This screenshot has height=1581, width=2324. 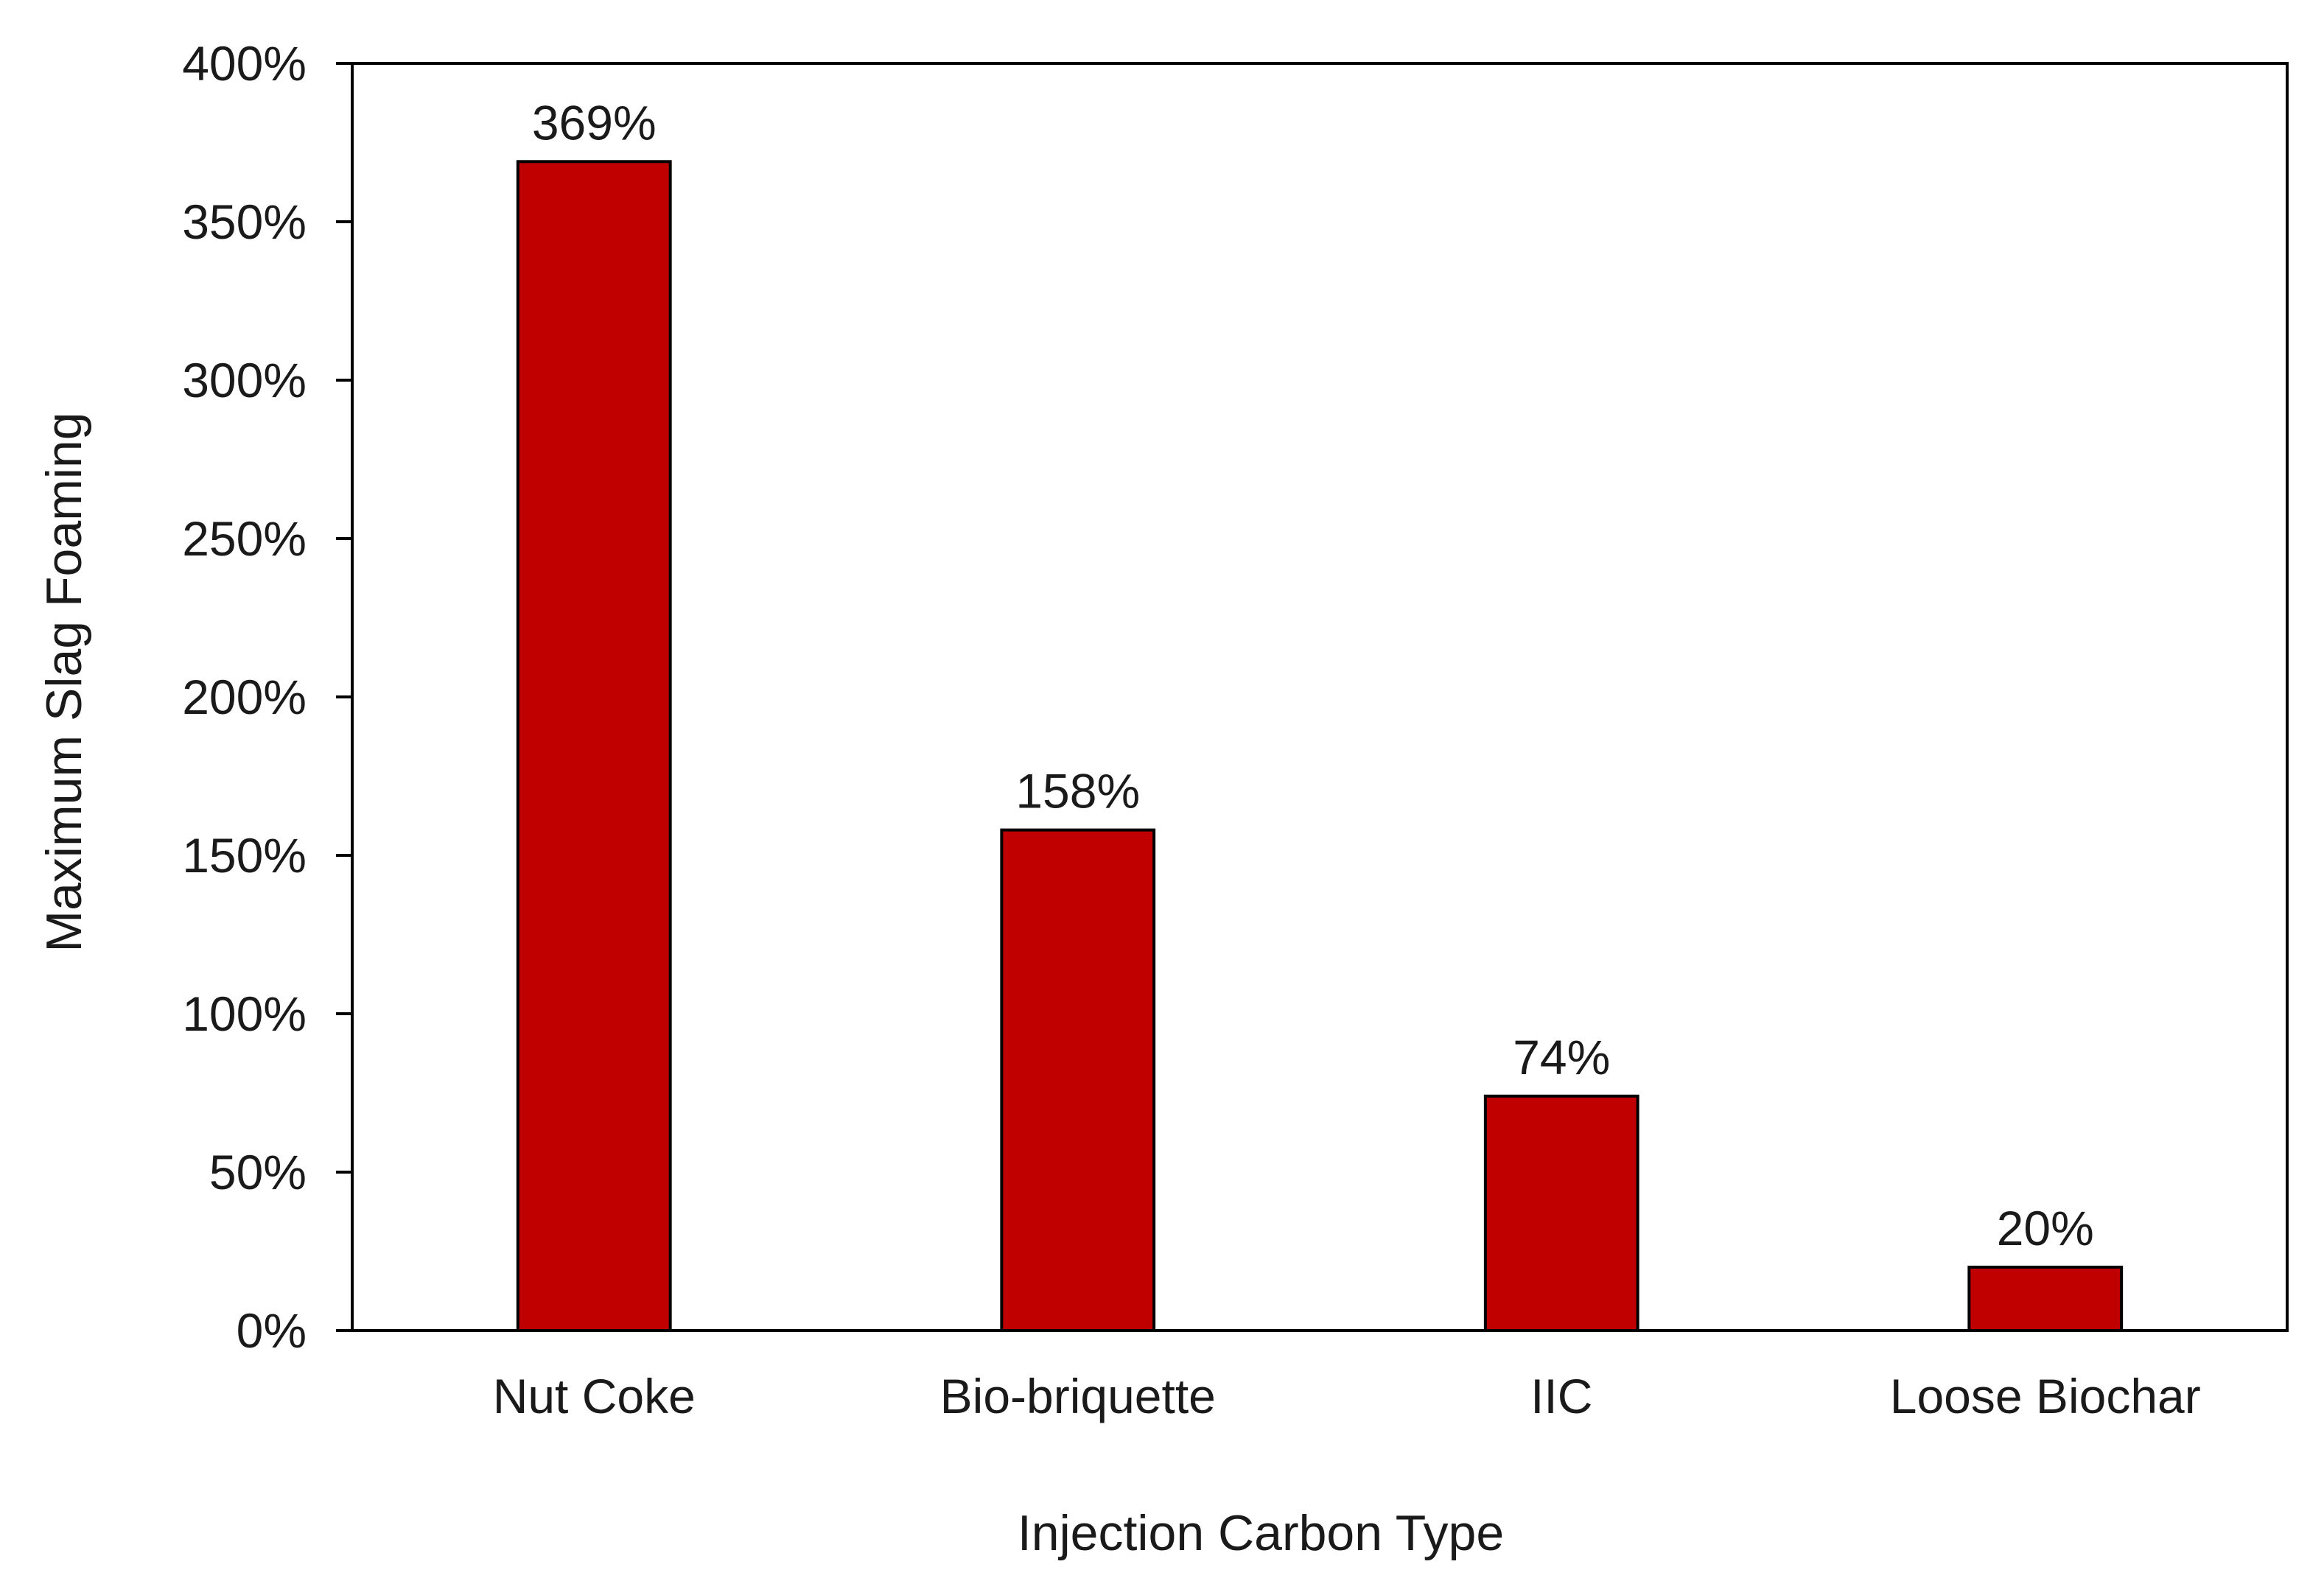 I want to click on y-tick-label: 250%, so click(x=245, y=538).